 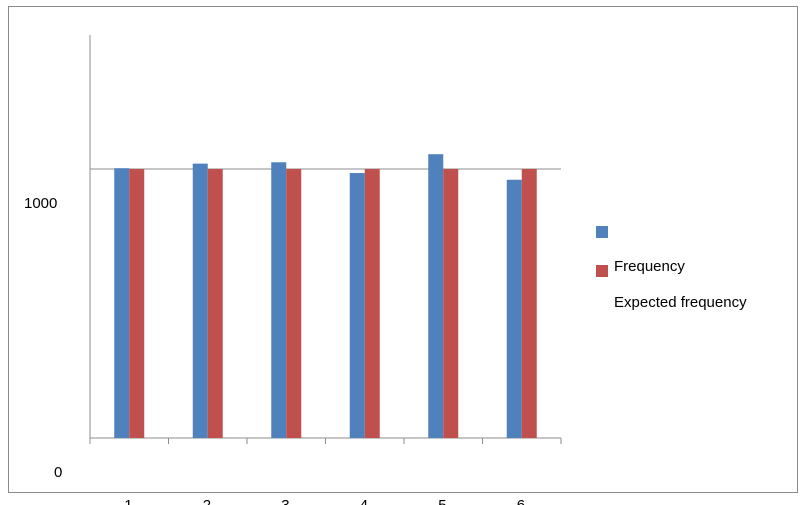 What do you see at coordinates (521, 501) in the screenshot?
I see `x-tick-label-6: 6` at bounding box center [521, 501].